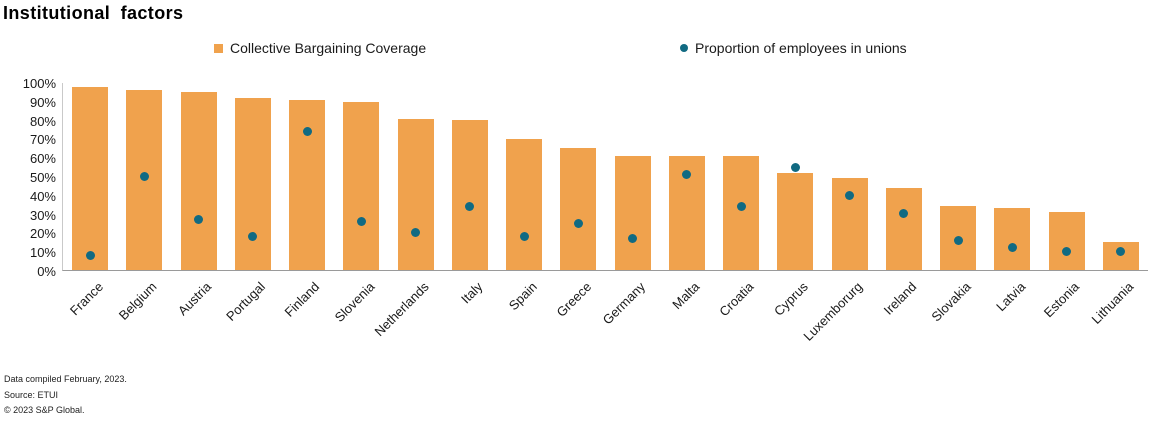 The width and height of the screenshot is (1173, 422). I want to click on x-axis-label: Netherlands, so click(401, 309).